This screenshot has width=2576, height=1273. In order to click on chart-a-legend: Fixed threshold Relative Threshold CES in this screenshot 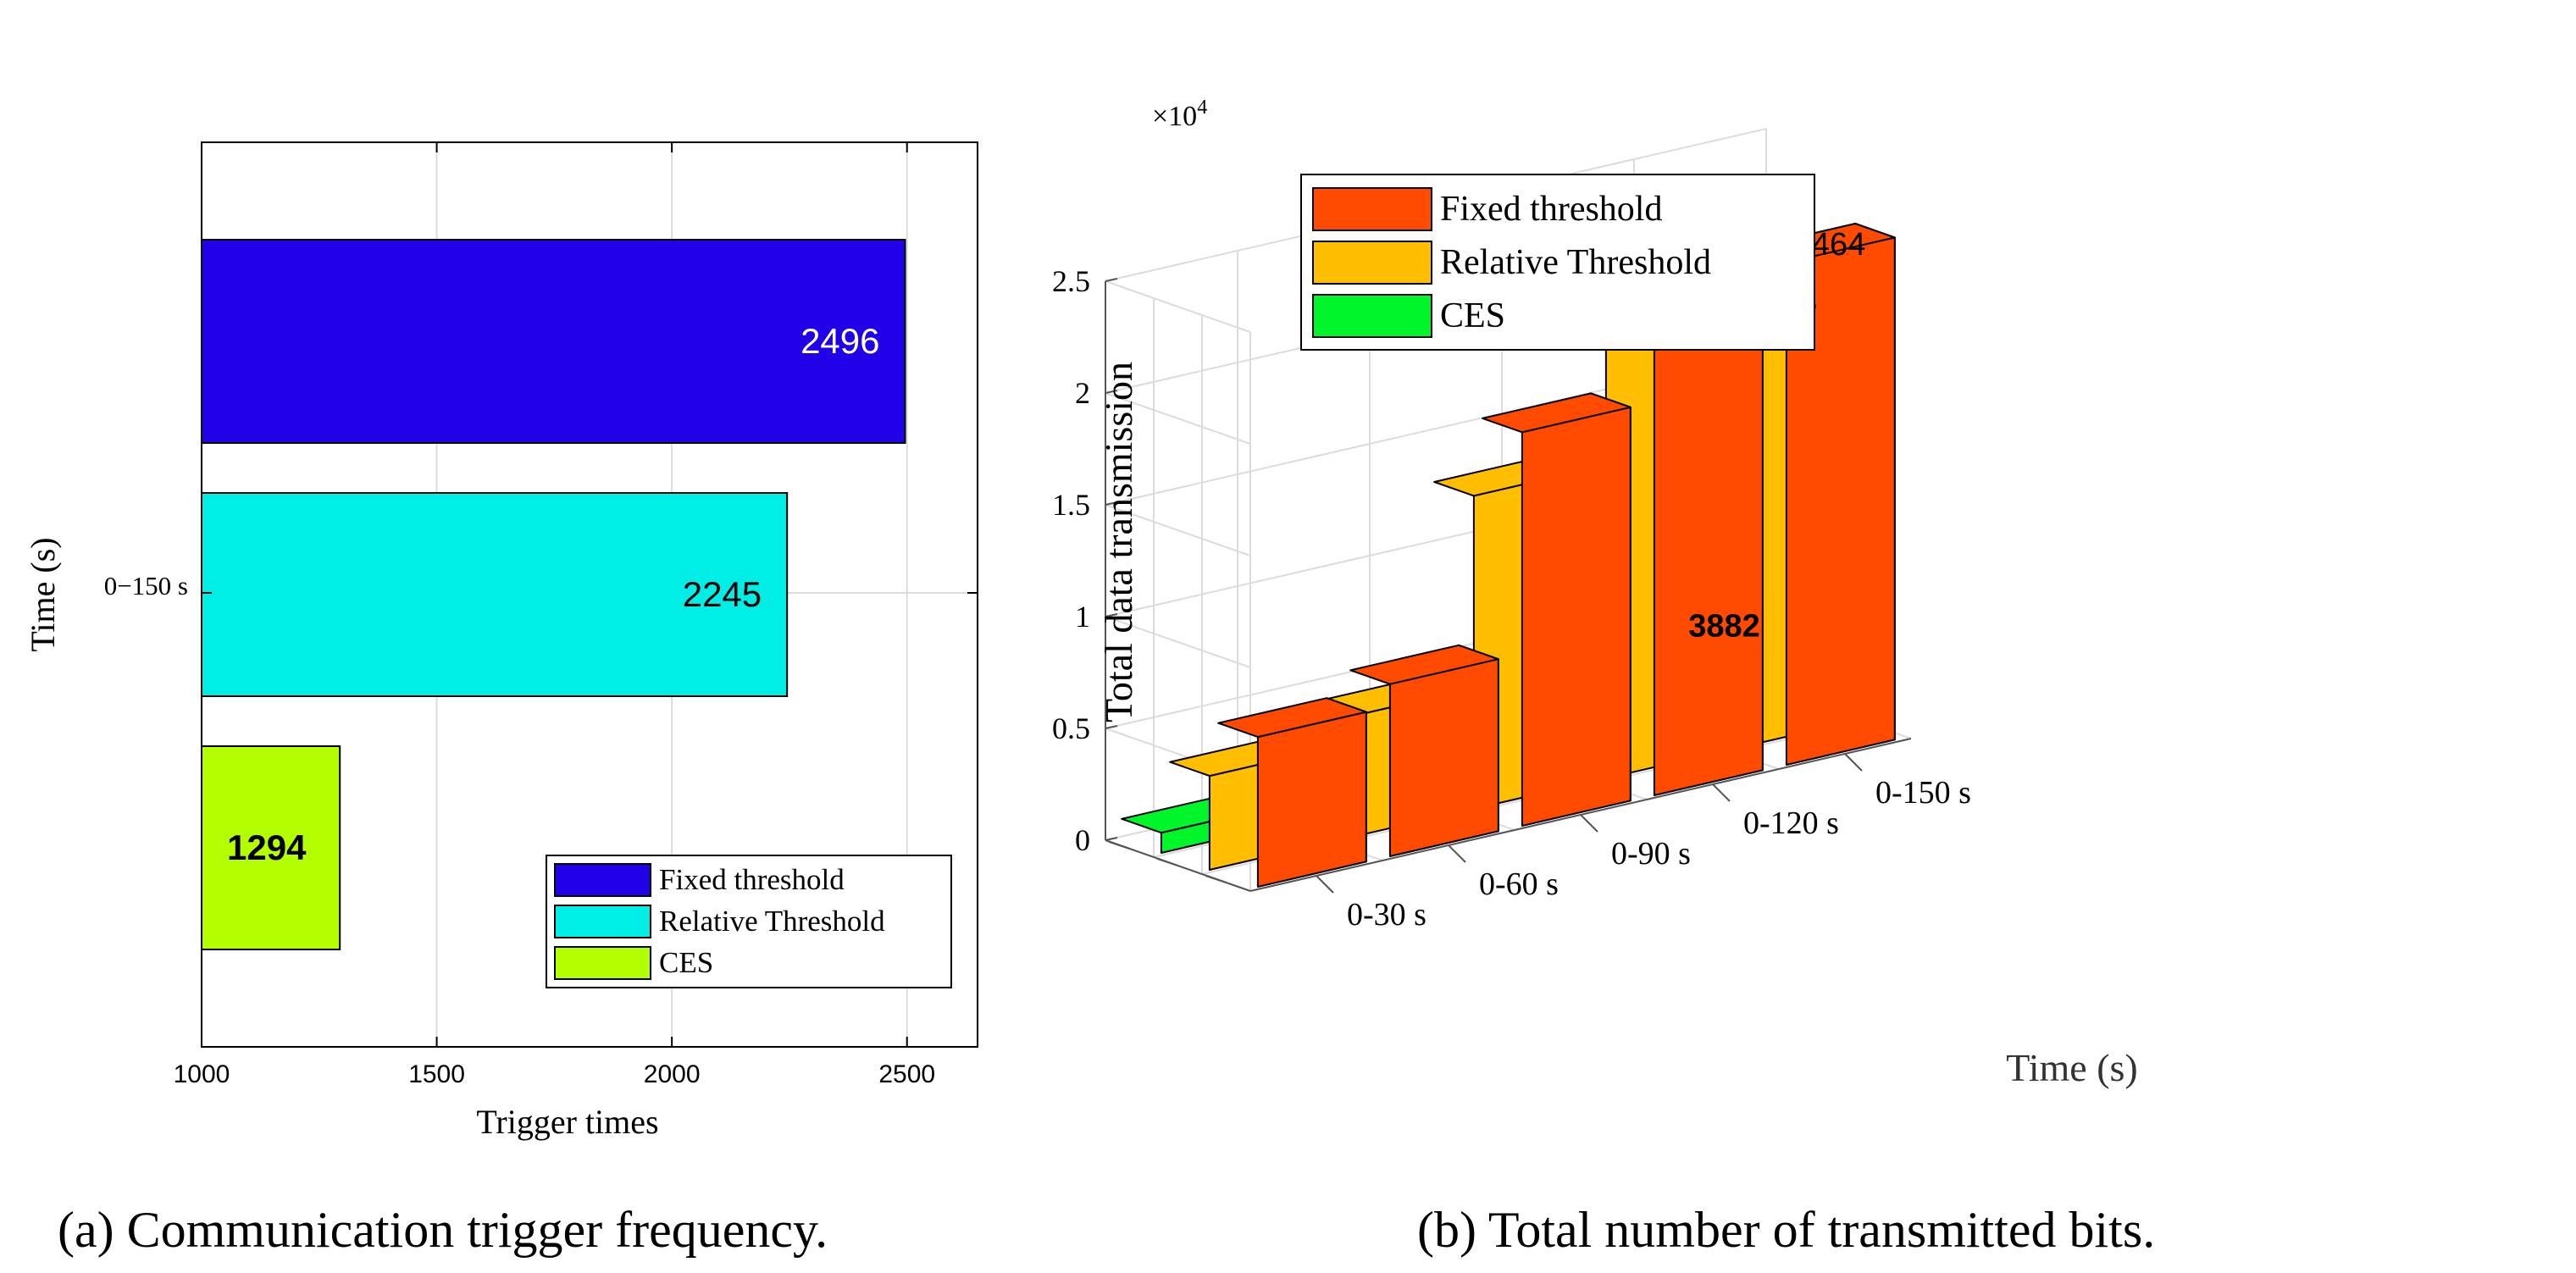, I will do `click(749, 921)`.